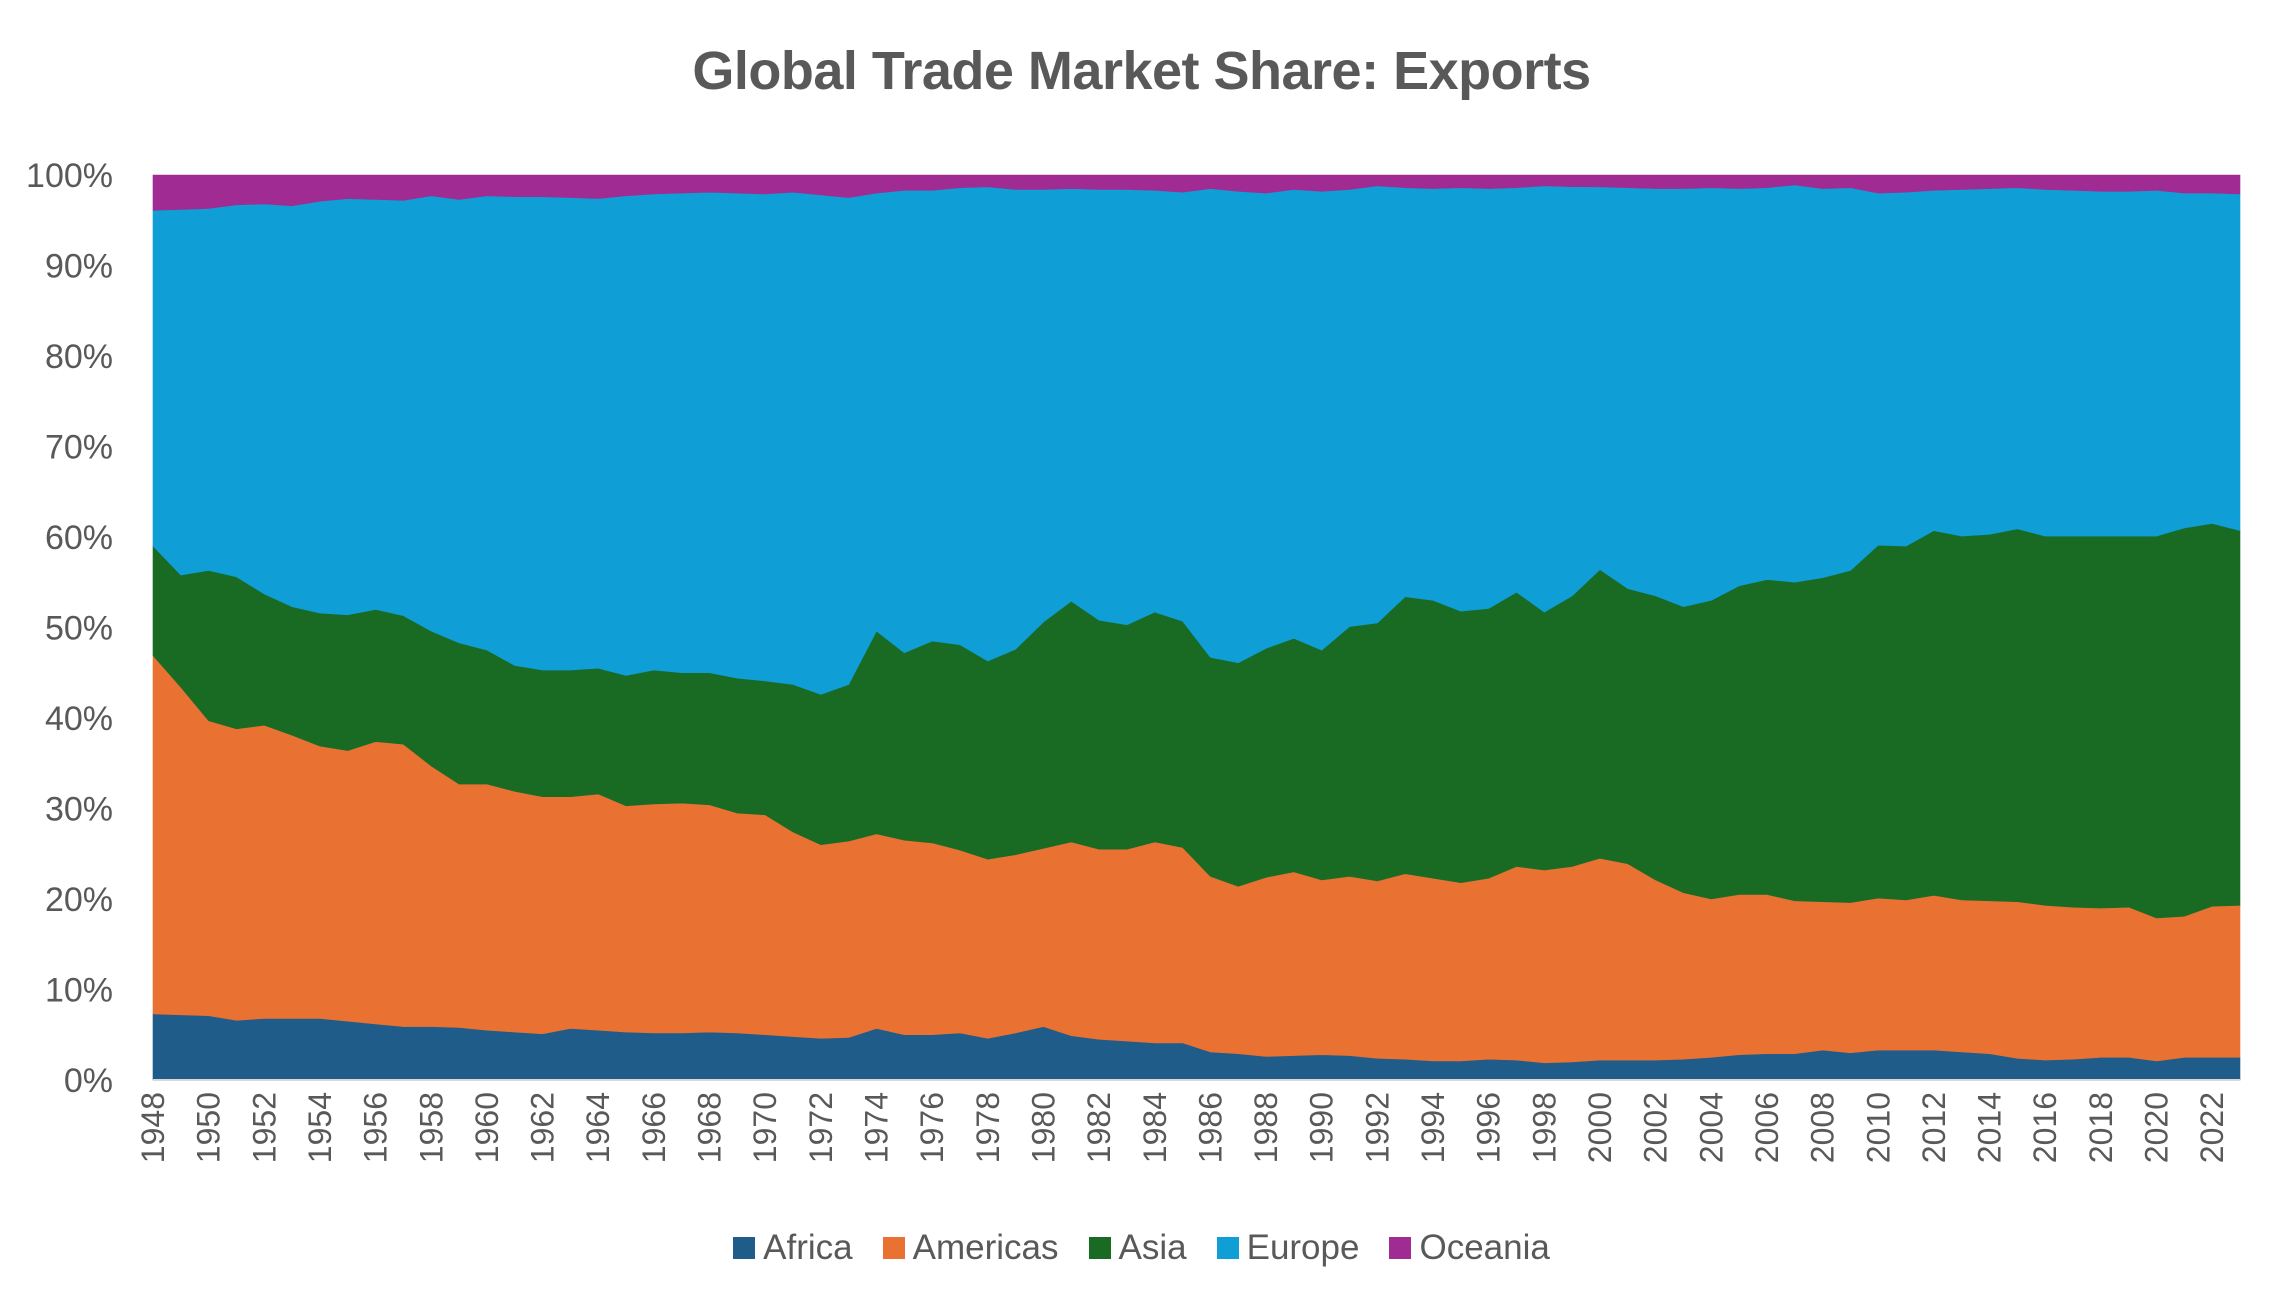 The image size is (2283, 1315). What do you see at coordinates (1099, 1127) in the screenshot?
I see `x-tick-label: 1982` at bounding box center [1099, 1127].